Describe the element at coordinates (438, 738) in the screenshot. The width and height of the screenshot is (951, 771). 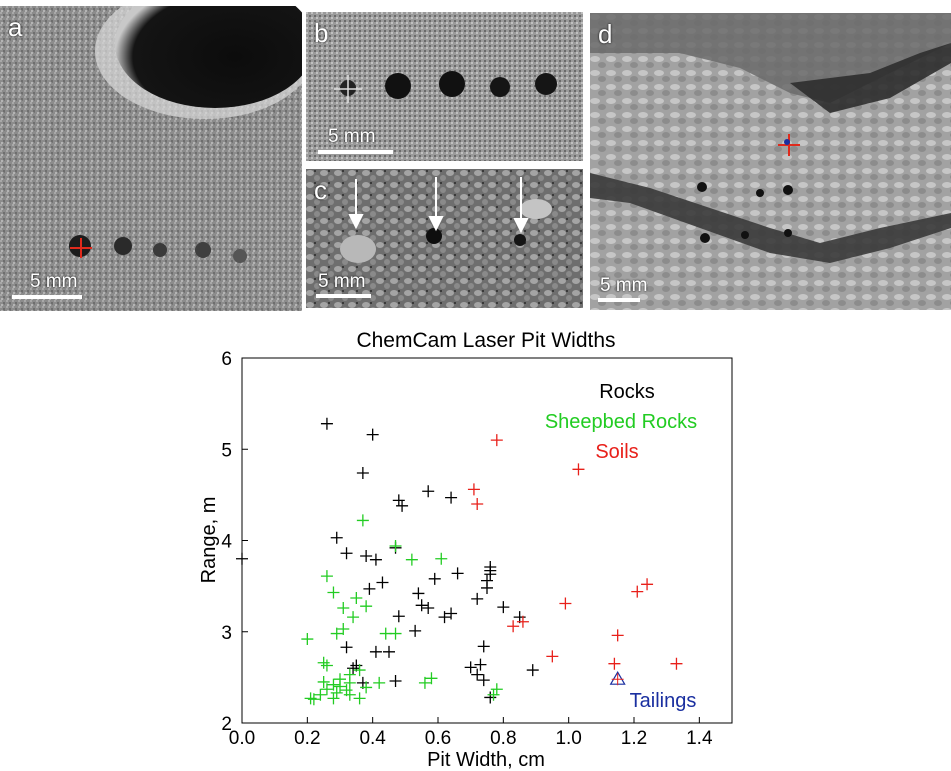
I see `x-tick-label: 0.6` at that location.